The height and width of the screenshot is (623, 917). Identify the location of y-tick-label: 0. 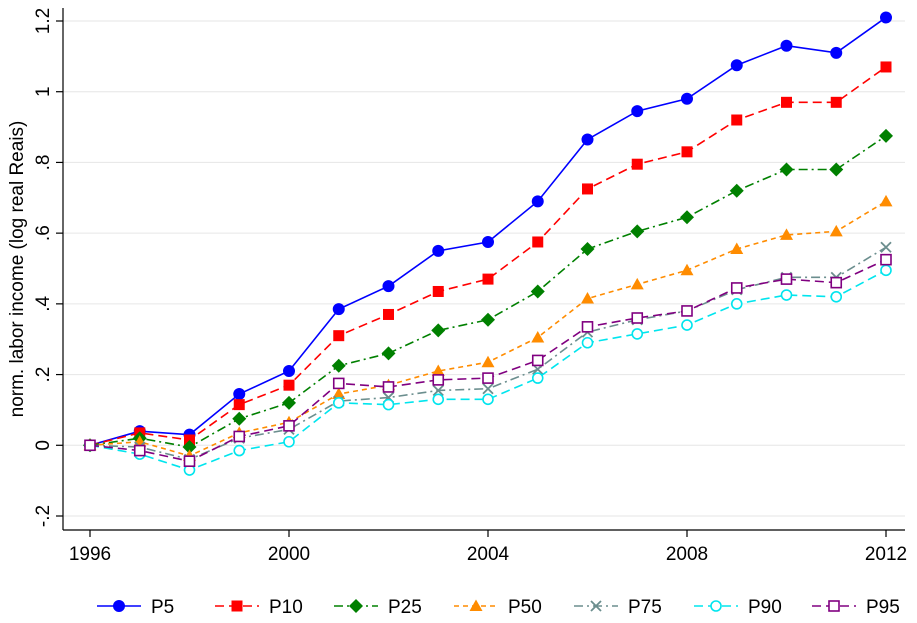
(43, 445).